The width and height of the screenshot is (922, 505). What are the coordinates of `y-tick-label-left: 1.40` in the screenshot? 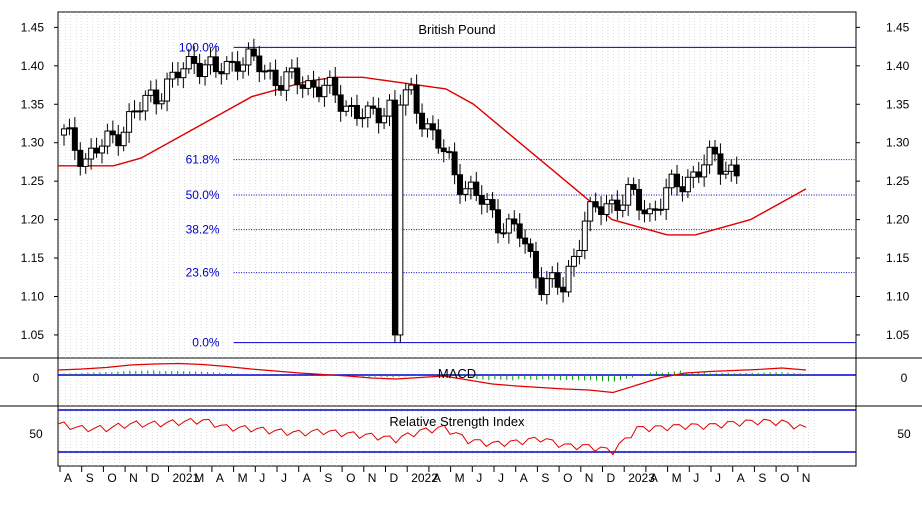 It's located at (33, 66).